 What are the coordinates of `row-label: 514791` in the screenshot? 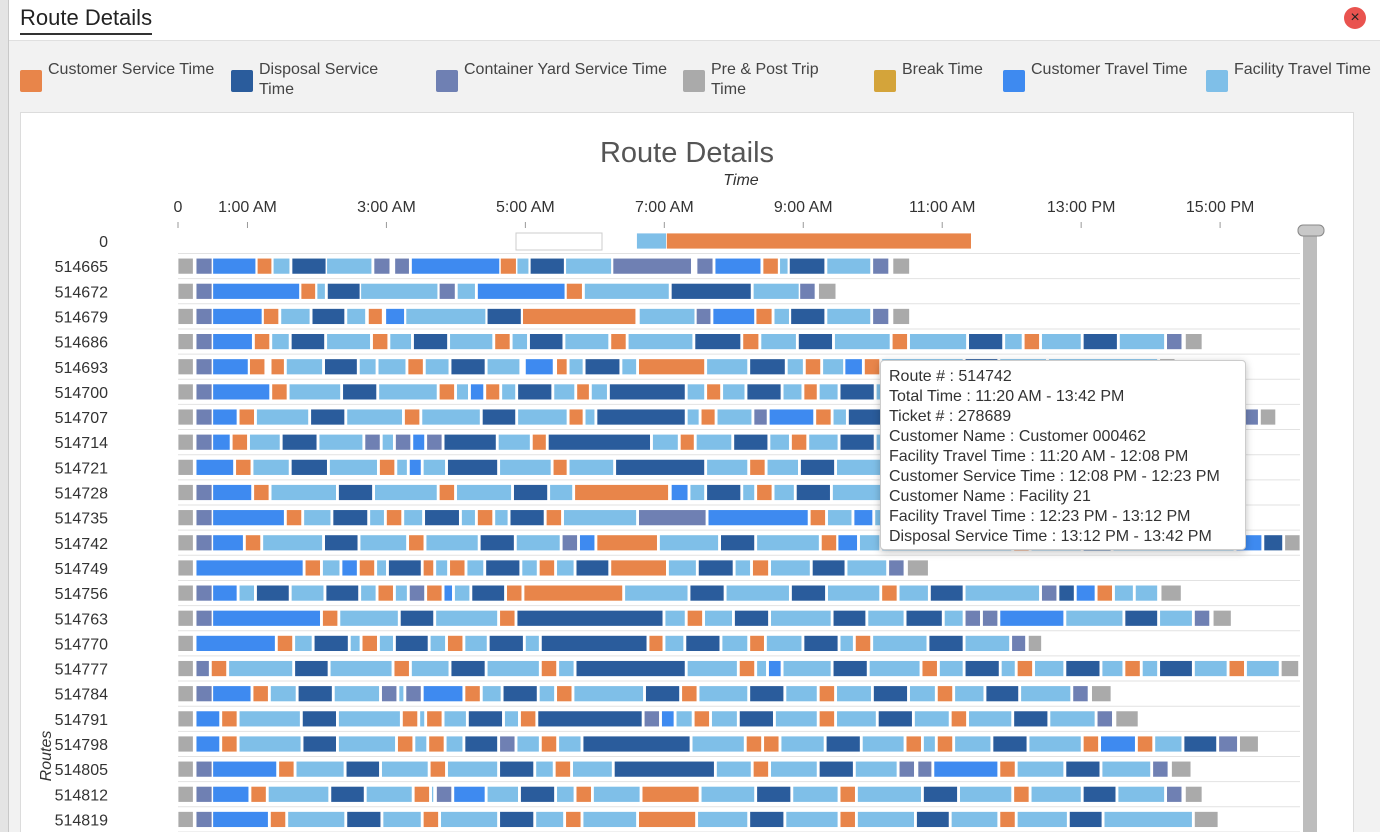 It's located at (81, 720).